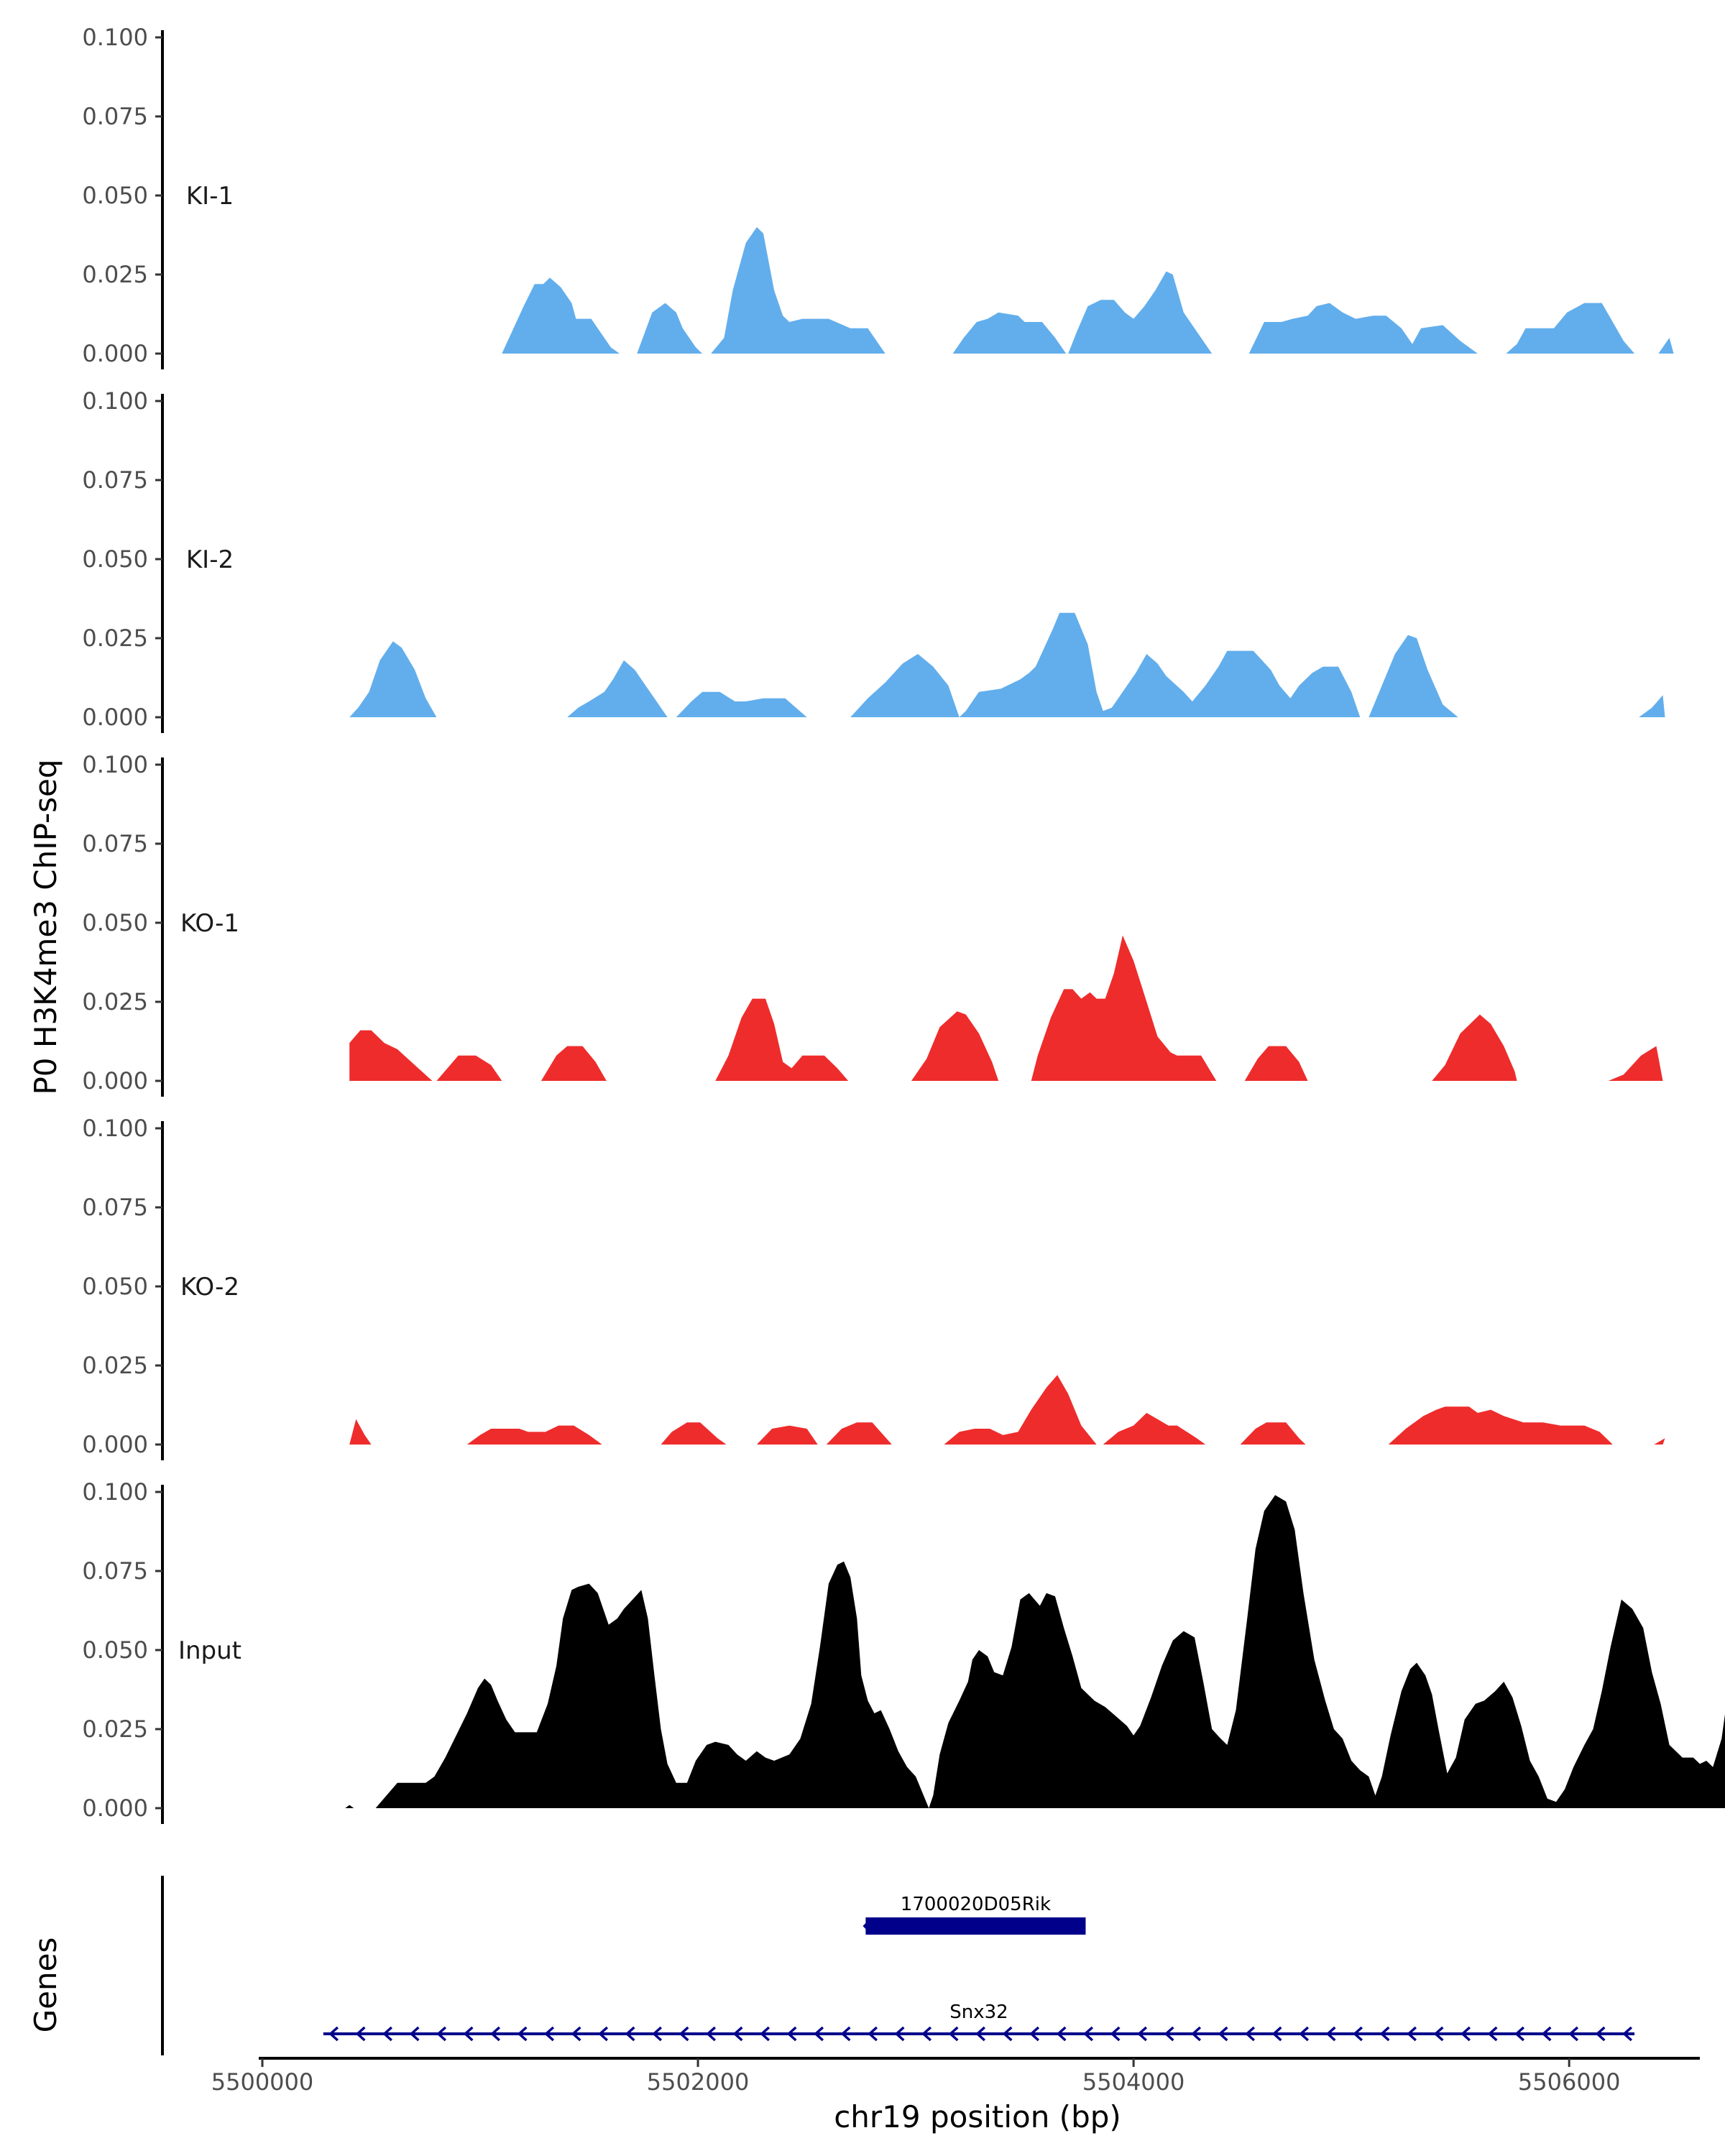 The image size is (1725, 2156). Describe the element at coordinates (115, 37) in the screenshot. I see `track-ki-1-y-tick-label: 0.100` at that location.